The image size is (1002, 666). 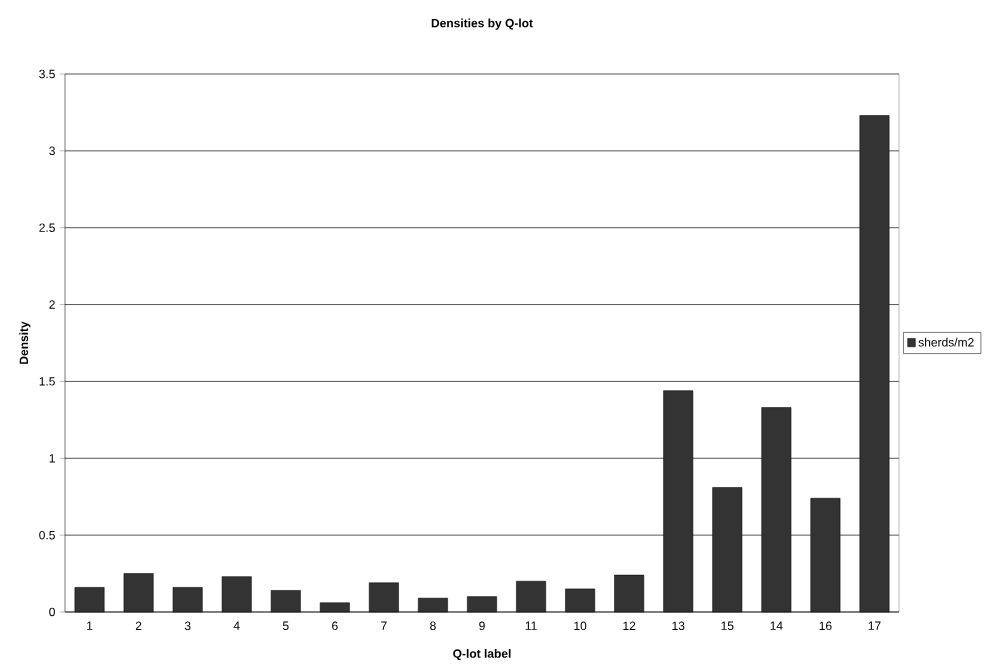 What do you see at coordinates (25, 342) in the screenshot?
I see `y-axis-title: Density` at bounding box center [25, 342].